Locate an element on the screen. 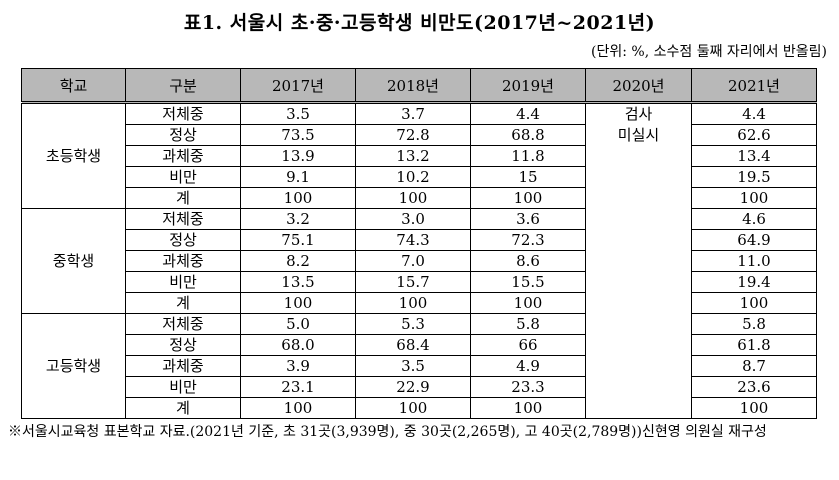 The width and height of the screenshot is (839, 480). unit-note: (단위: %, 소수점 둘째 자리에서 반올림) is located at coordinates (709, 52).